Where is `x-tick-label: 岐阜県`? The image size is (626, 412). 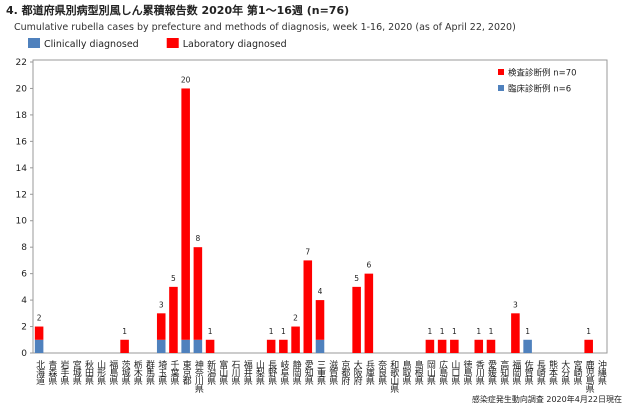 x-tick-label: 岐阜県 is located at coordinates (283, 372).